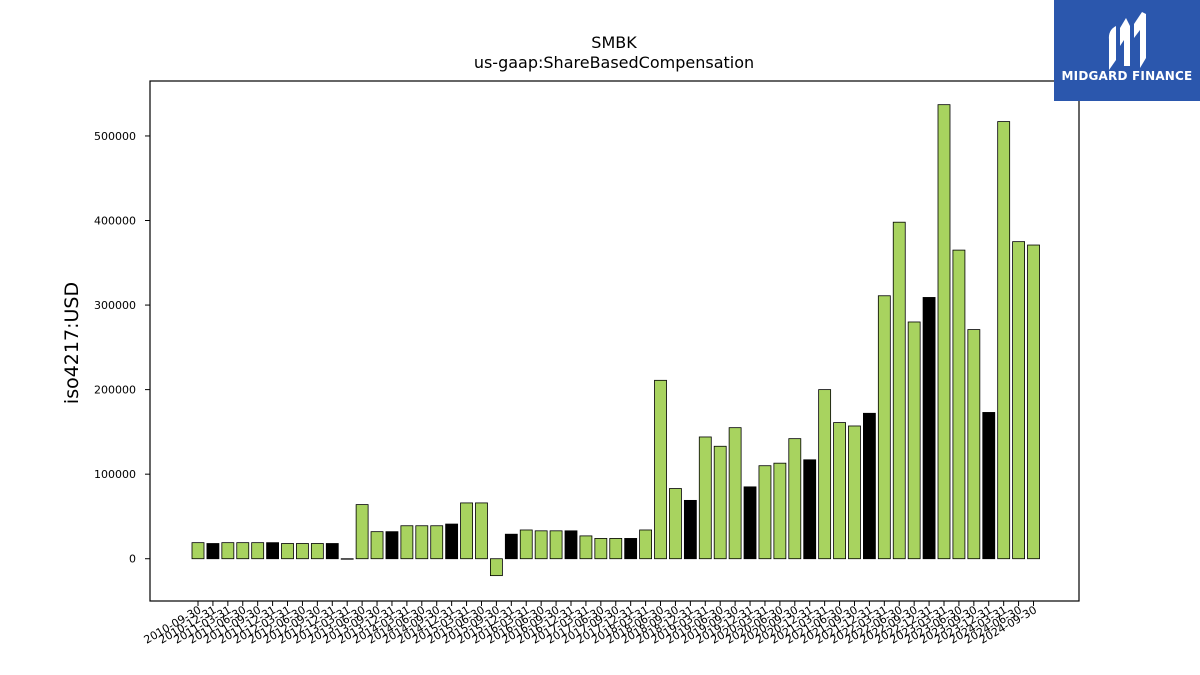 This screenshot has height=675, width=1200. What do you see at coordinates (1127, 76) in the screenshot?
I see `brand-name: MIDGARD FINANCE` at bounding box center [1127, 76].